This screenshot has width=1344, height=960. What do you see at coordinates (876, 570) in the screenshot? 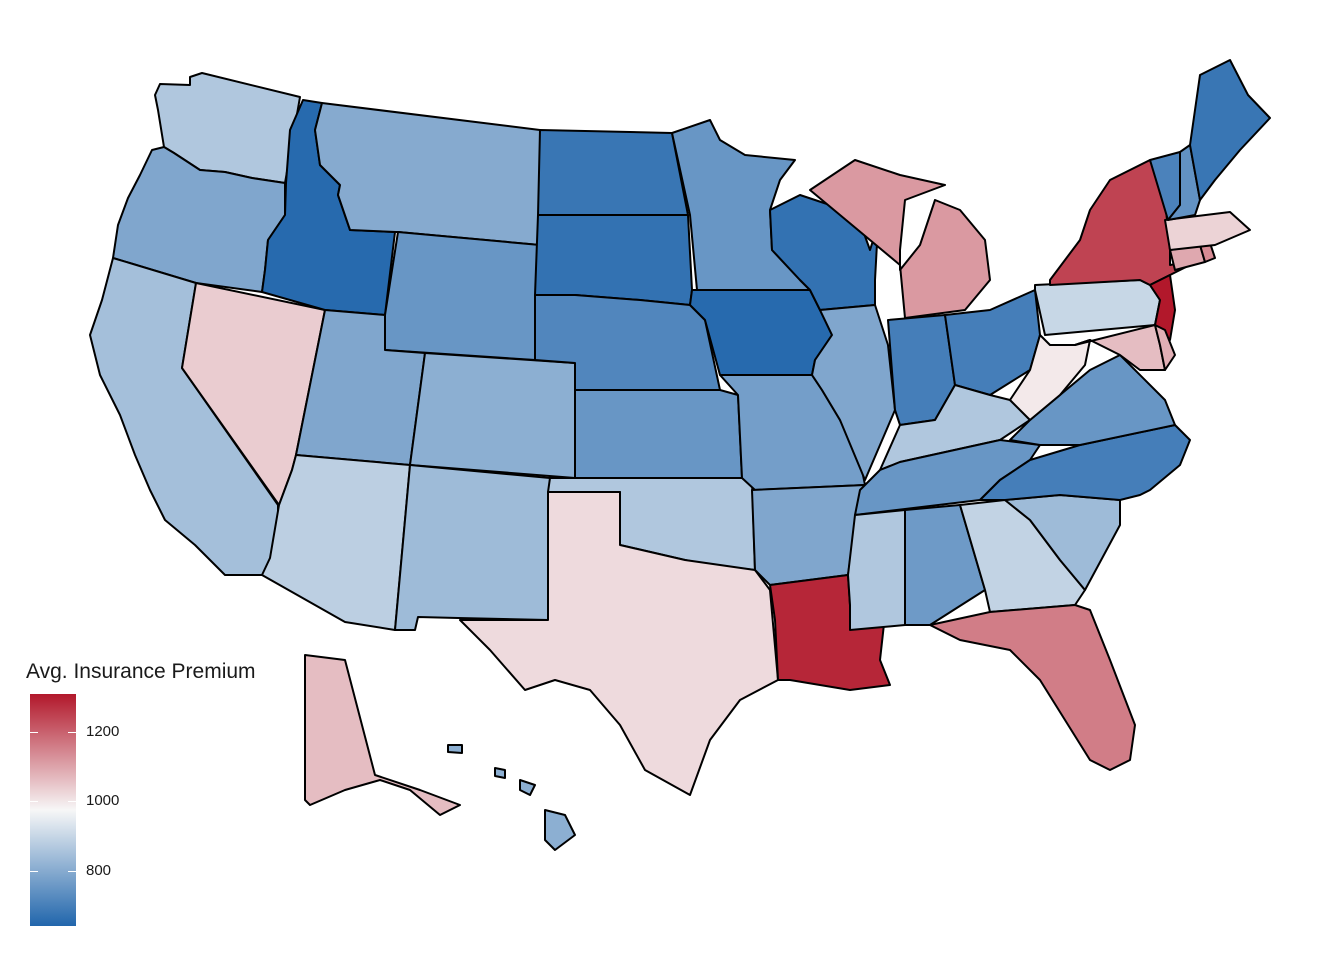
I see `state-ms` at bounding box center [876, 570].